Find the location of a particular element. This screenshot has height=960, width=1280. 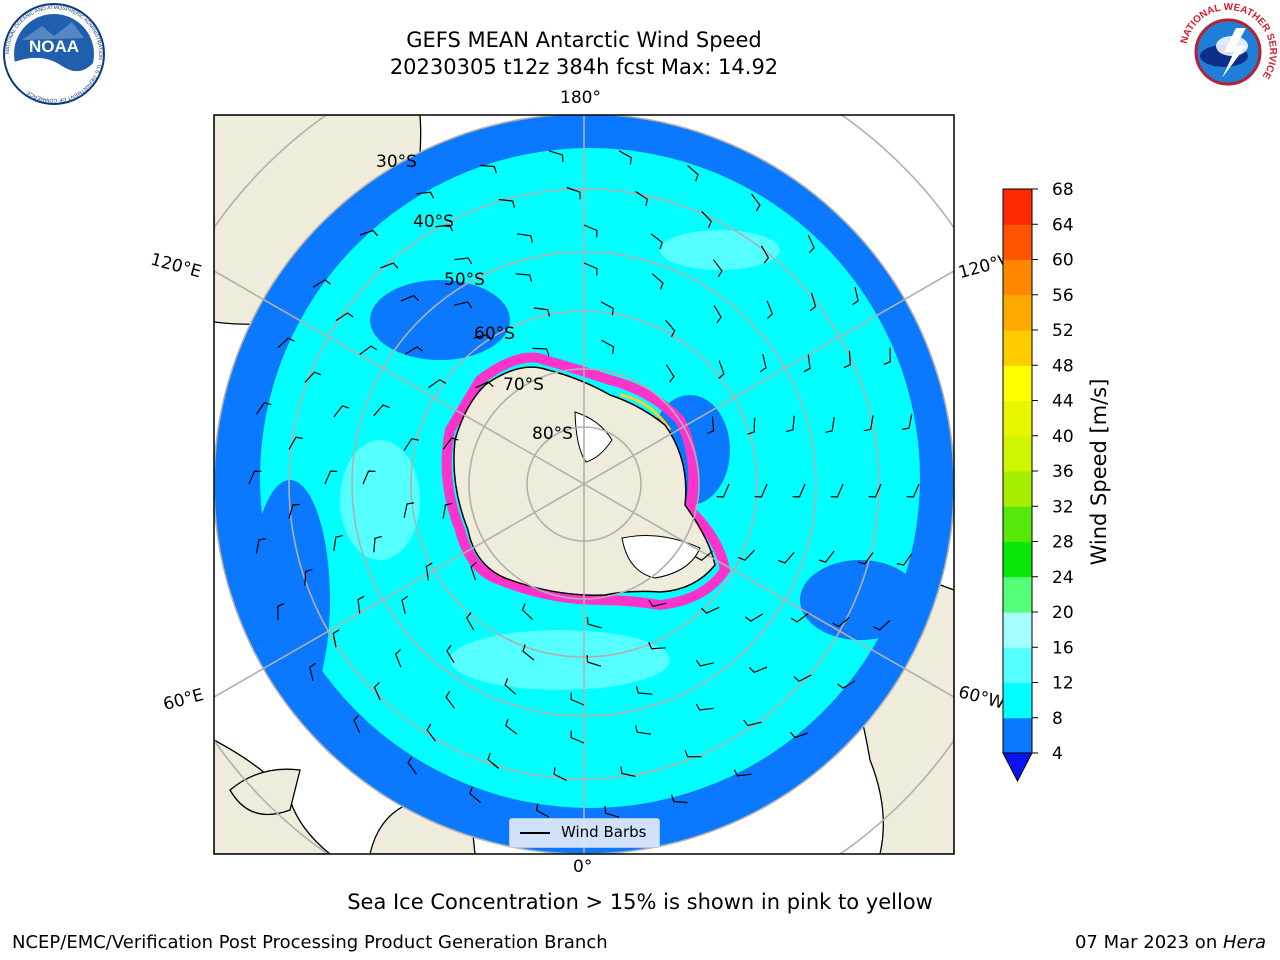

colorbar-tick-label: 24 is located at coordinates (1063, 578).